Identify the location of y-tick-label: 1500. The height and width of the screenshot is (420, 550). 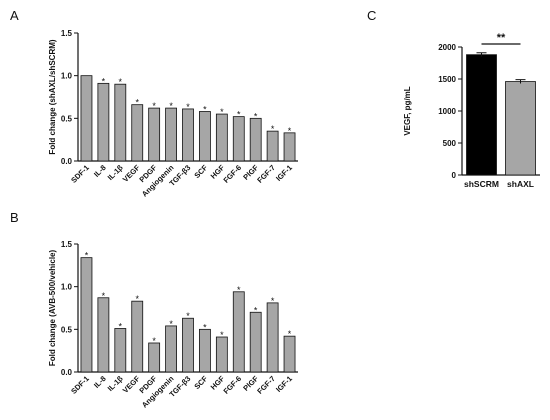
(447, 79).